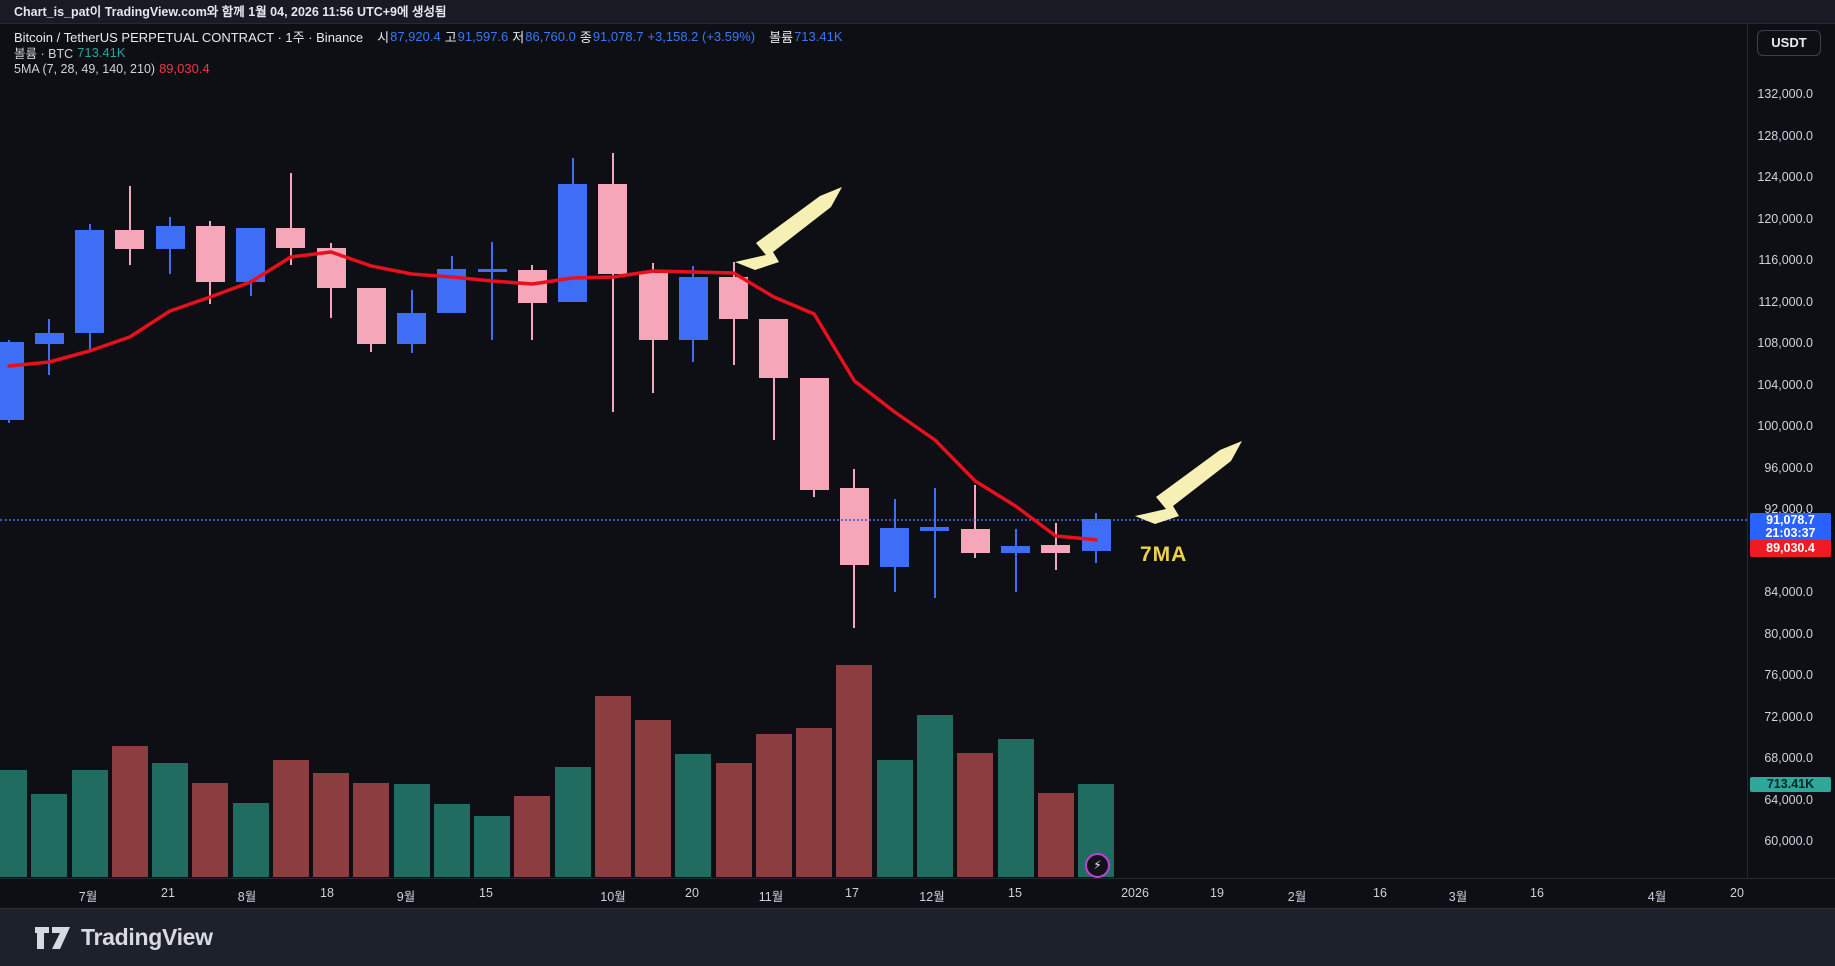 This screenshot has width=1835, height=966. I want to click on time-tick-label: 21, so click(168, 893).